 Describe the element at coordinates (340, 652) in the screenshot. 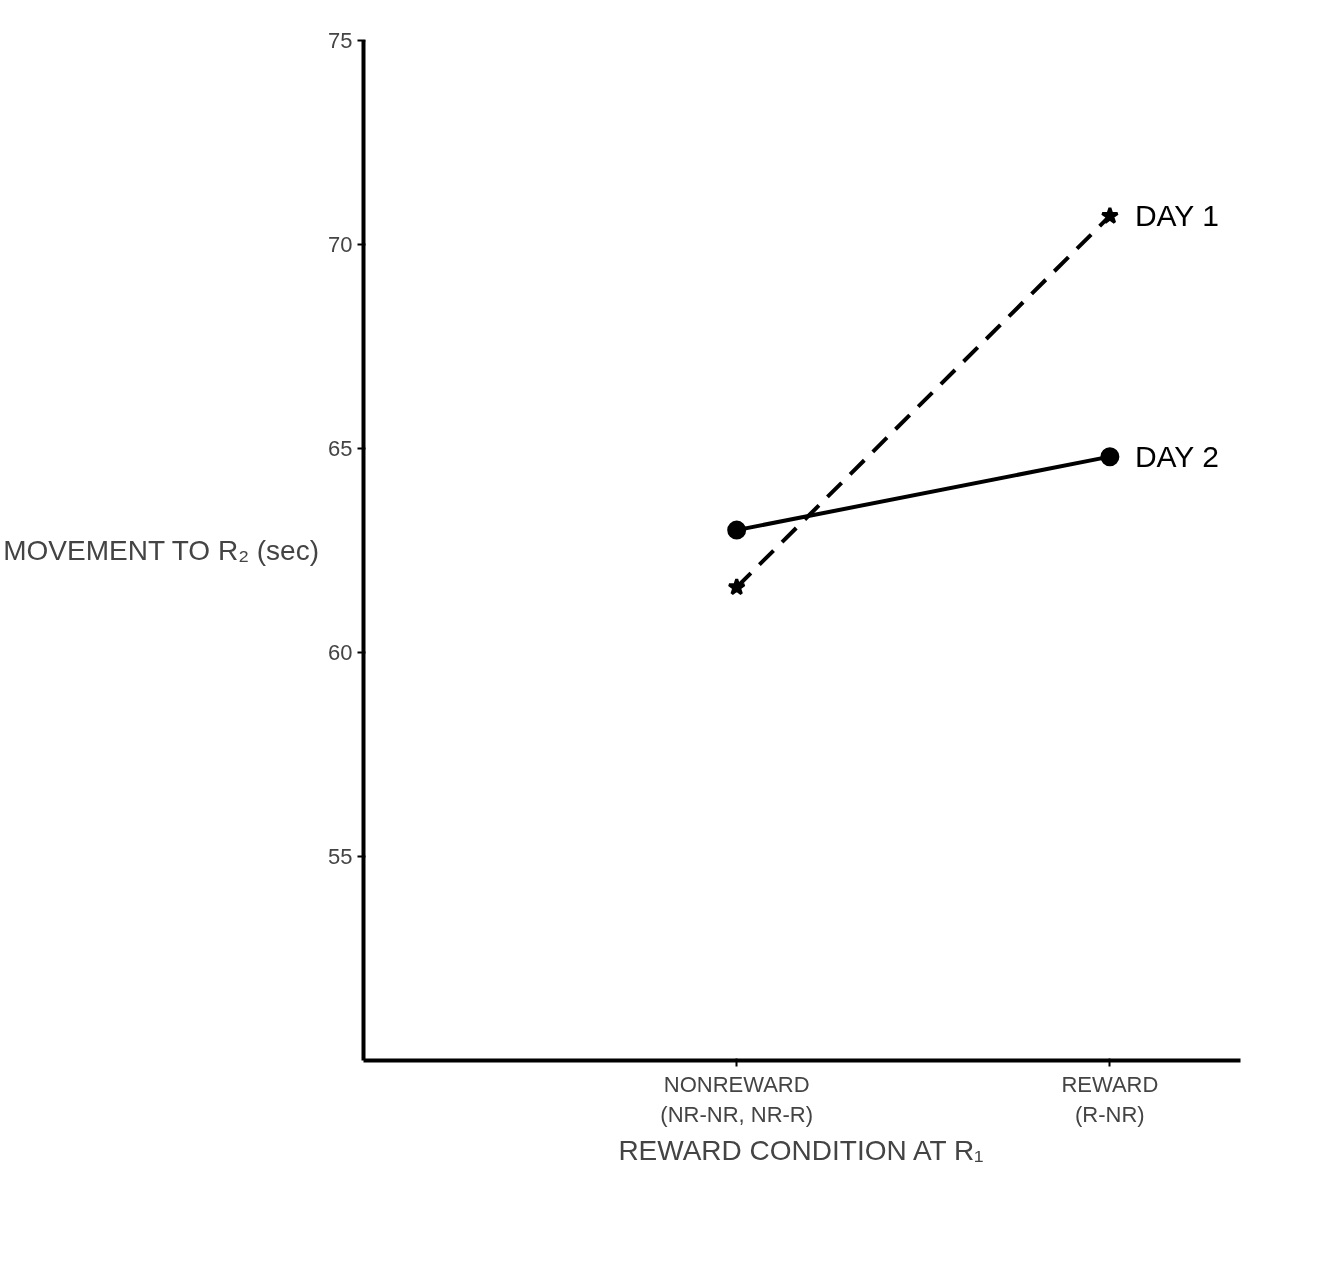

I see `y-tick-label: 60` at that location.